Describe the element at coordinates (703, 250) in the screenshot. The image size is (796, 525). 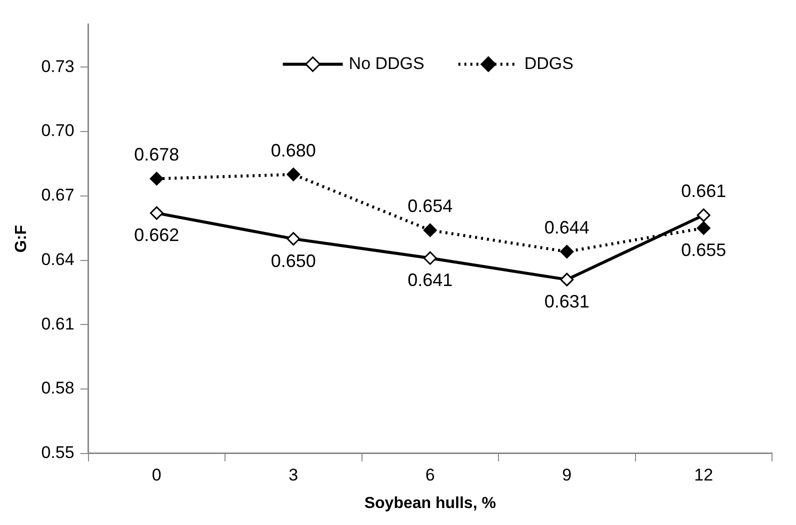
I see `data-label: 0.655` at that location.